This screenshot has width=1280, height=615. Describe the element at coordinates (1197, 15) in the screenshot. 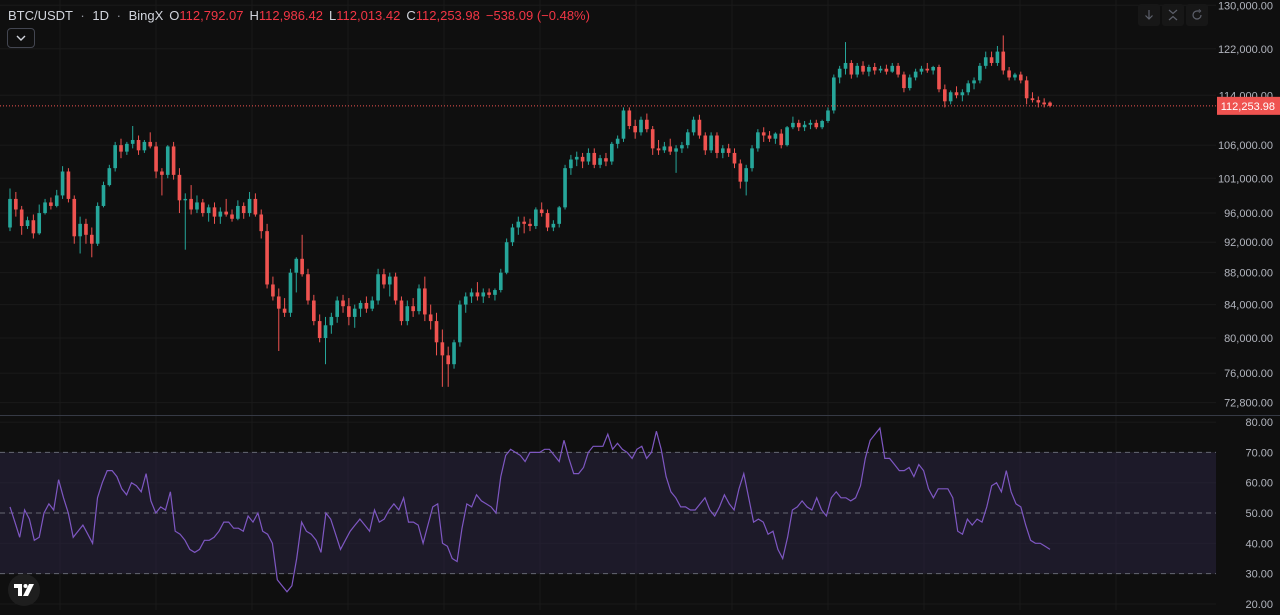

I see `reset-chart-button` at that location.